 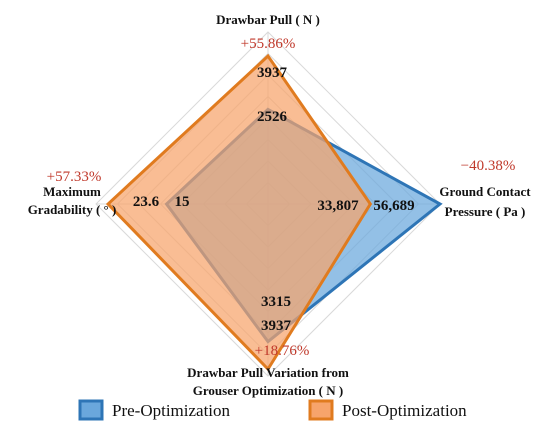 I want to click on legend-swatch-pre, so click(x=91, y=410).